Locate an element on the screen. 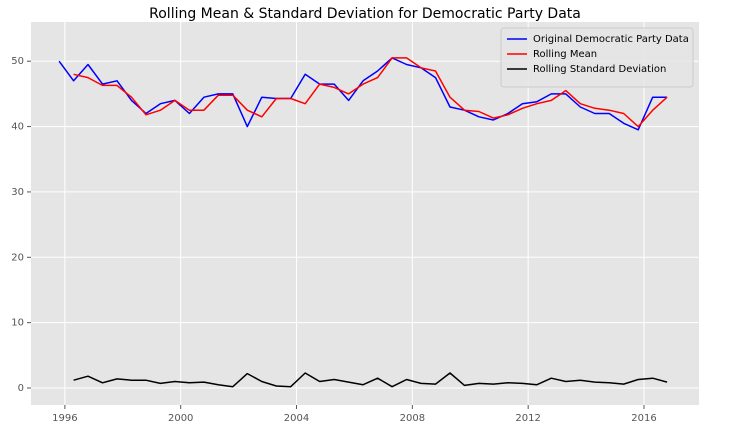 The width and height of the screenshot is (730, 429). legend-label: Rolling Mean is located at coordinates (565, 54).